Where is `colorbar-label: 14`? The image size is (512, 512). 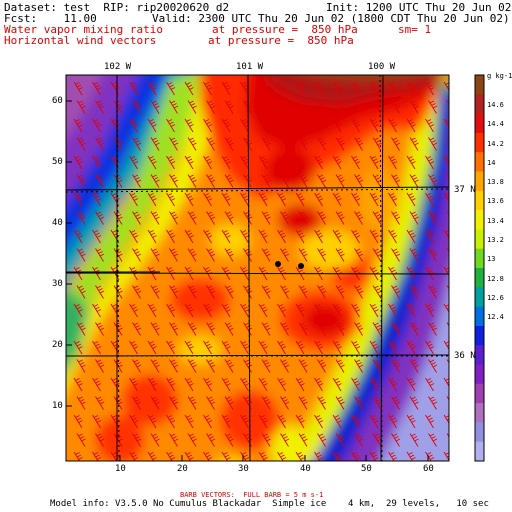
colorbar-label: 14 is located at coordinates (491, 162).